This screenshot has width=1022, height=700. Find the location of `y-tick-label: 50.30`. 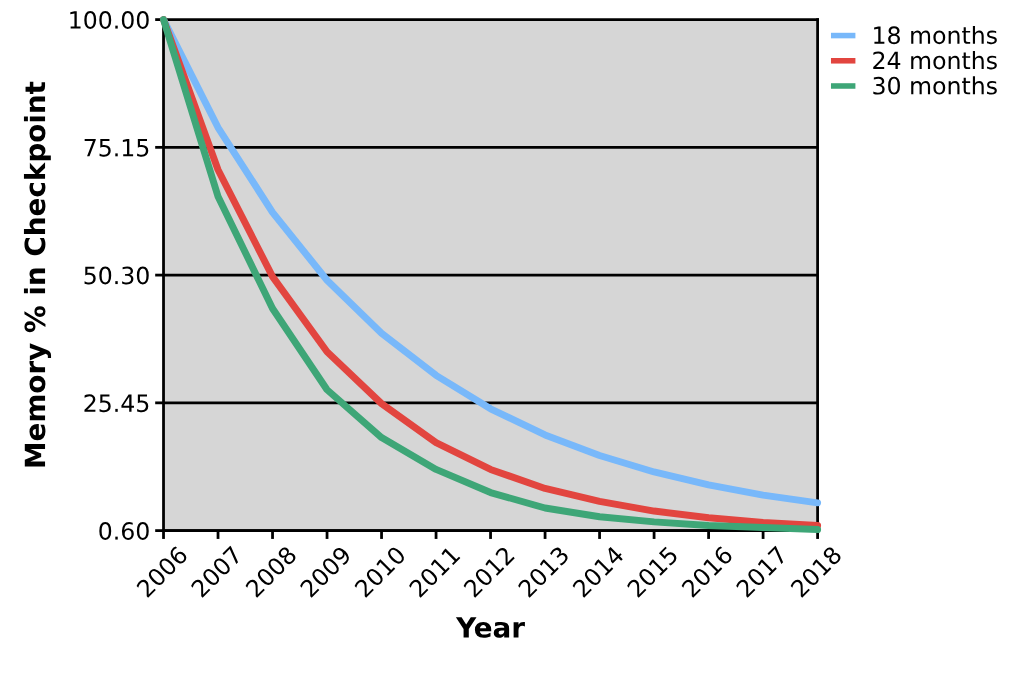

y-tick-label: 50.30 is located at coordinates (116, 275).